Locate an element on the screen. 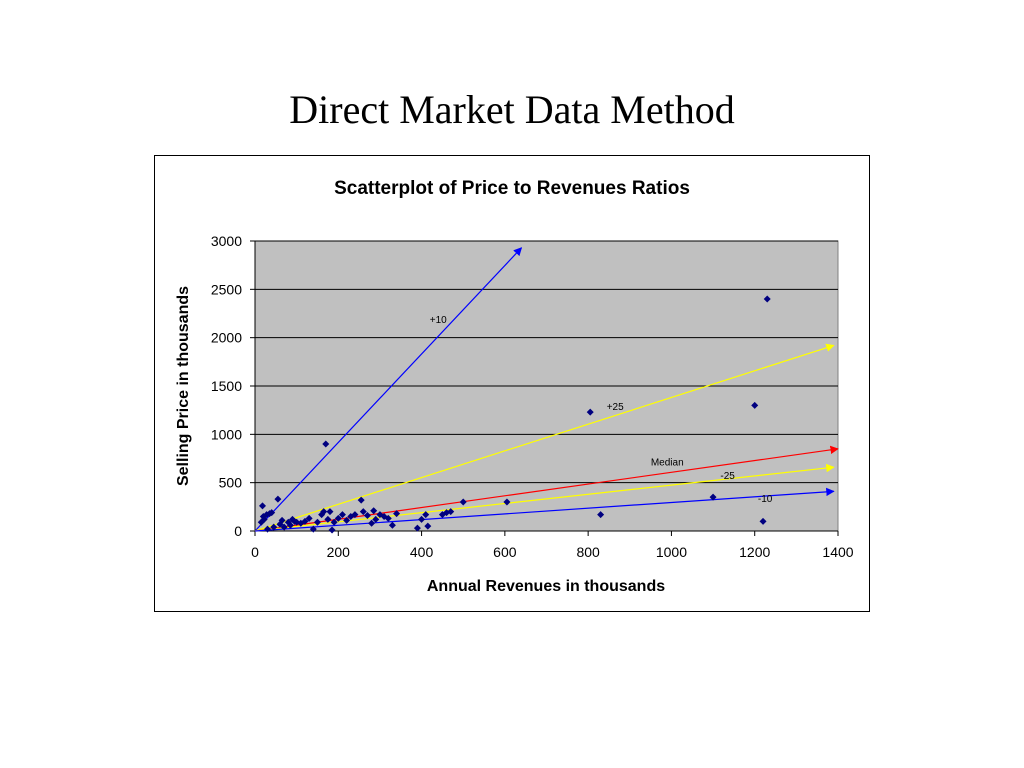 The height and width of the screenshot is (768, 1024). y-tick-label: 2000 is located at coordinates (226, 338).